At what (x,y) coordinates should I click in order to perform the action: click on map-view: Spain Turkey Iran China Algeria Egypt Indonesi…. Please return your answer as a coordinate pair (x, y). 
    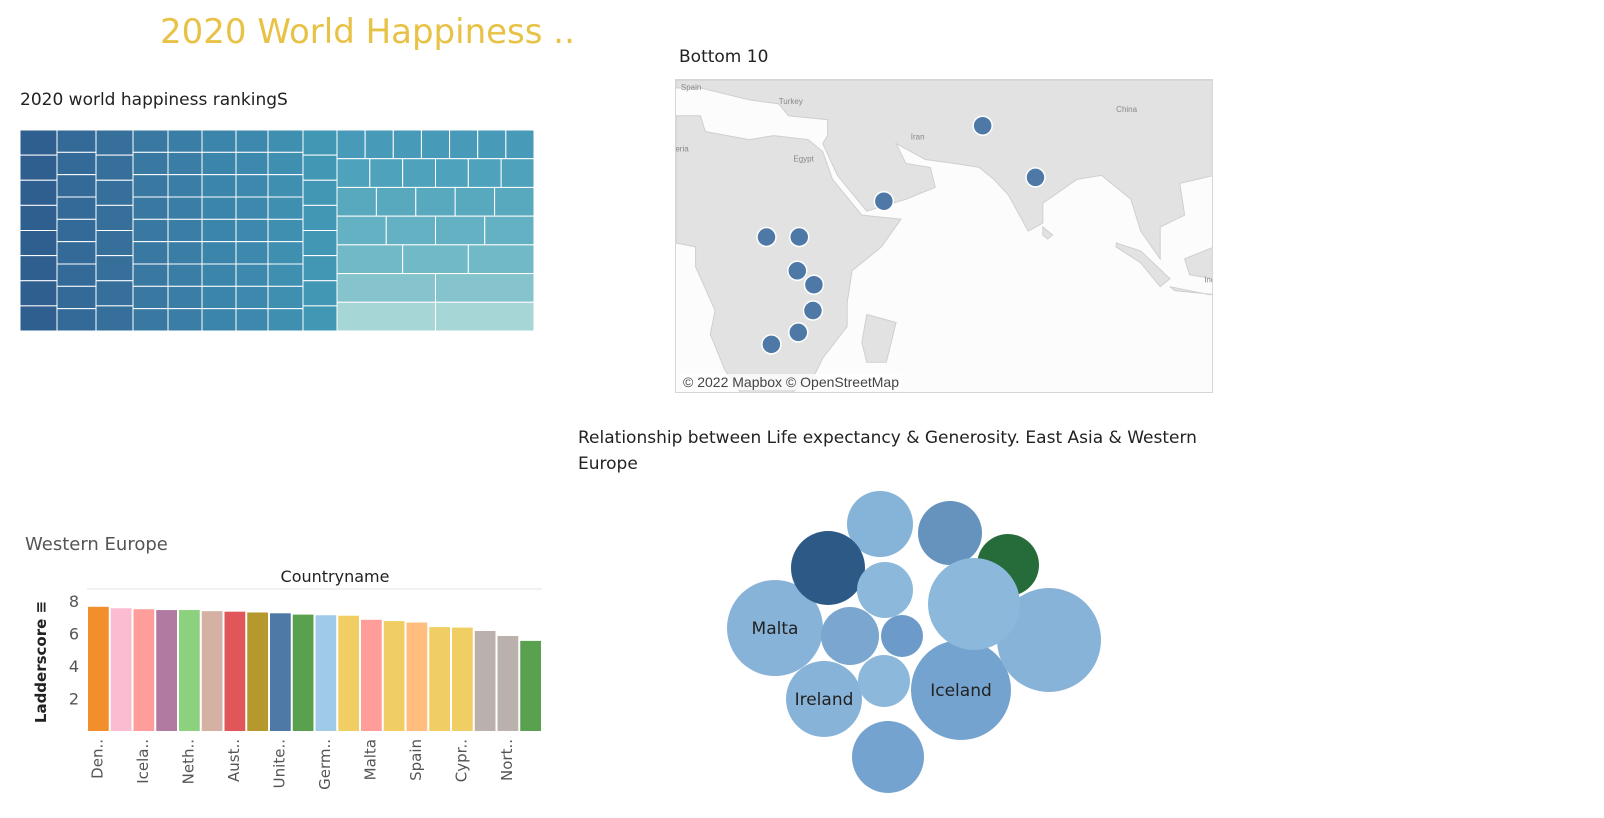
    Looking at the image, I should click on (944, 236).